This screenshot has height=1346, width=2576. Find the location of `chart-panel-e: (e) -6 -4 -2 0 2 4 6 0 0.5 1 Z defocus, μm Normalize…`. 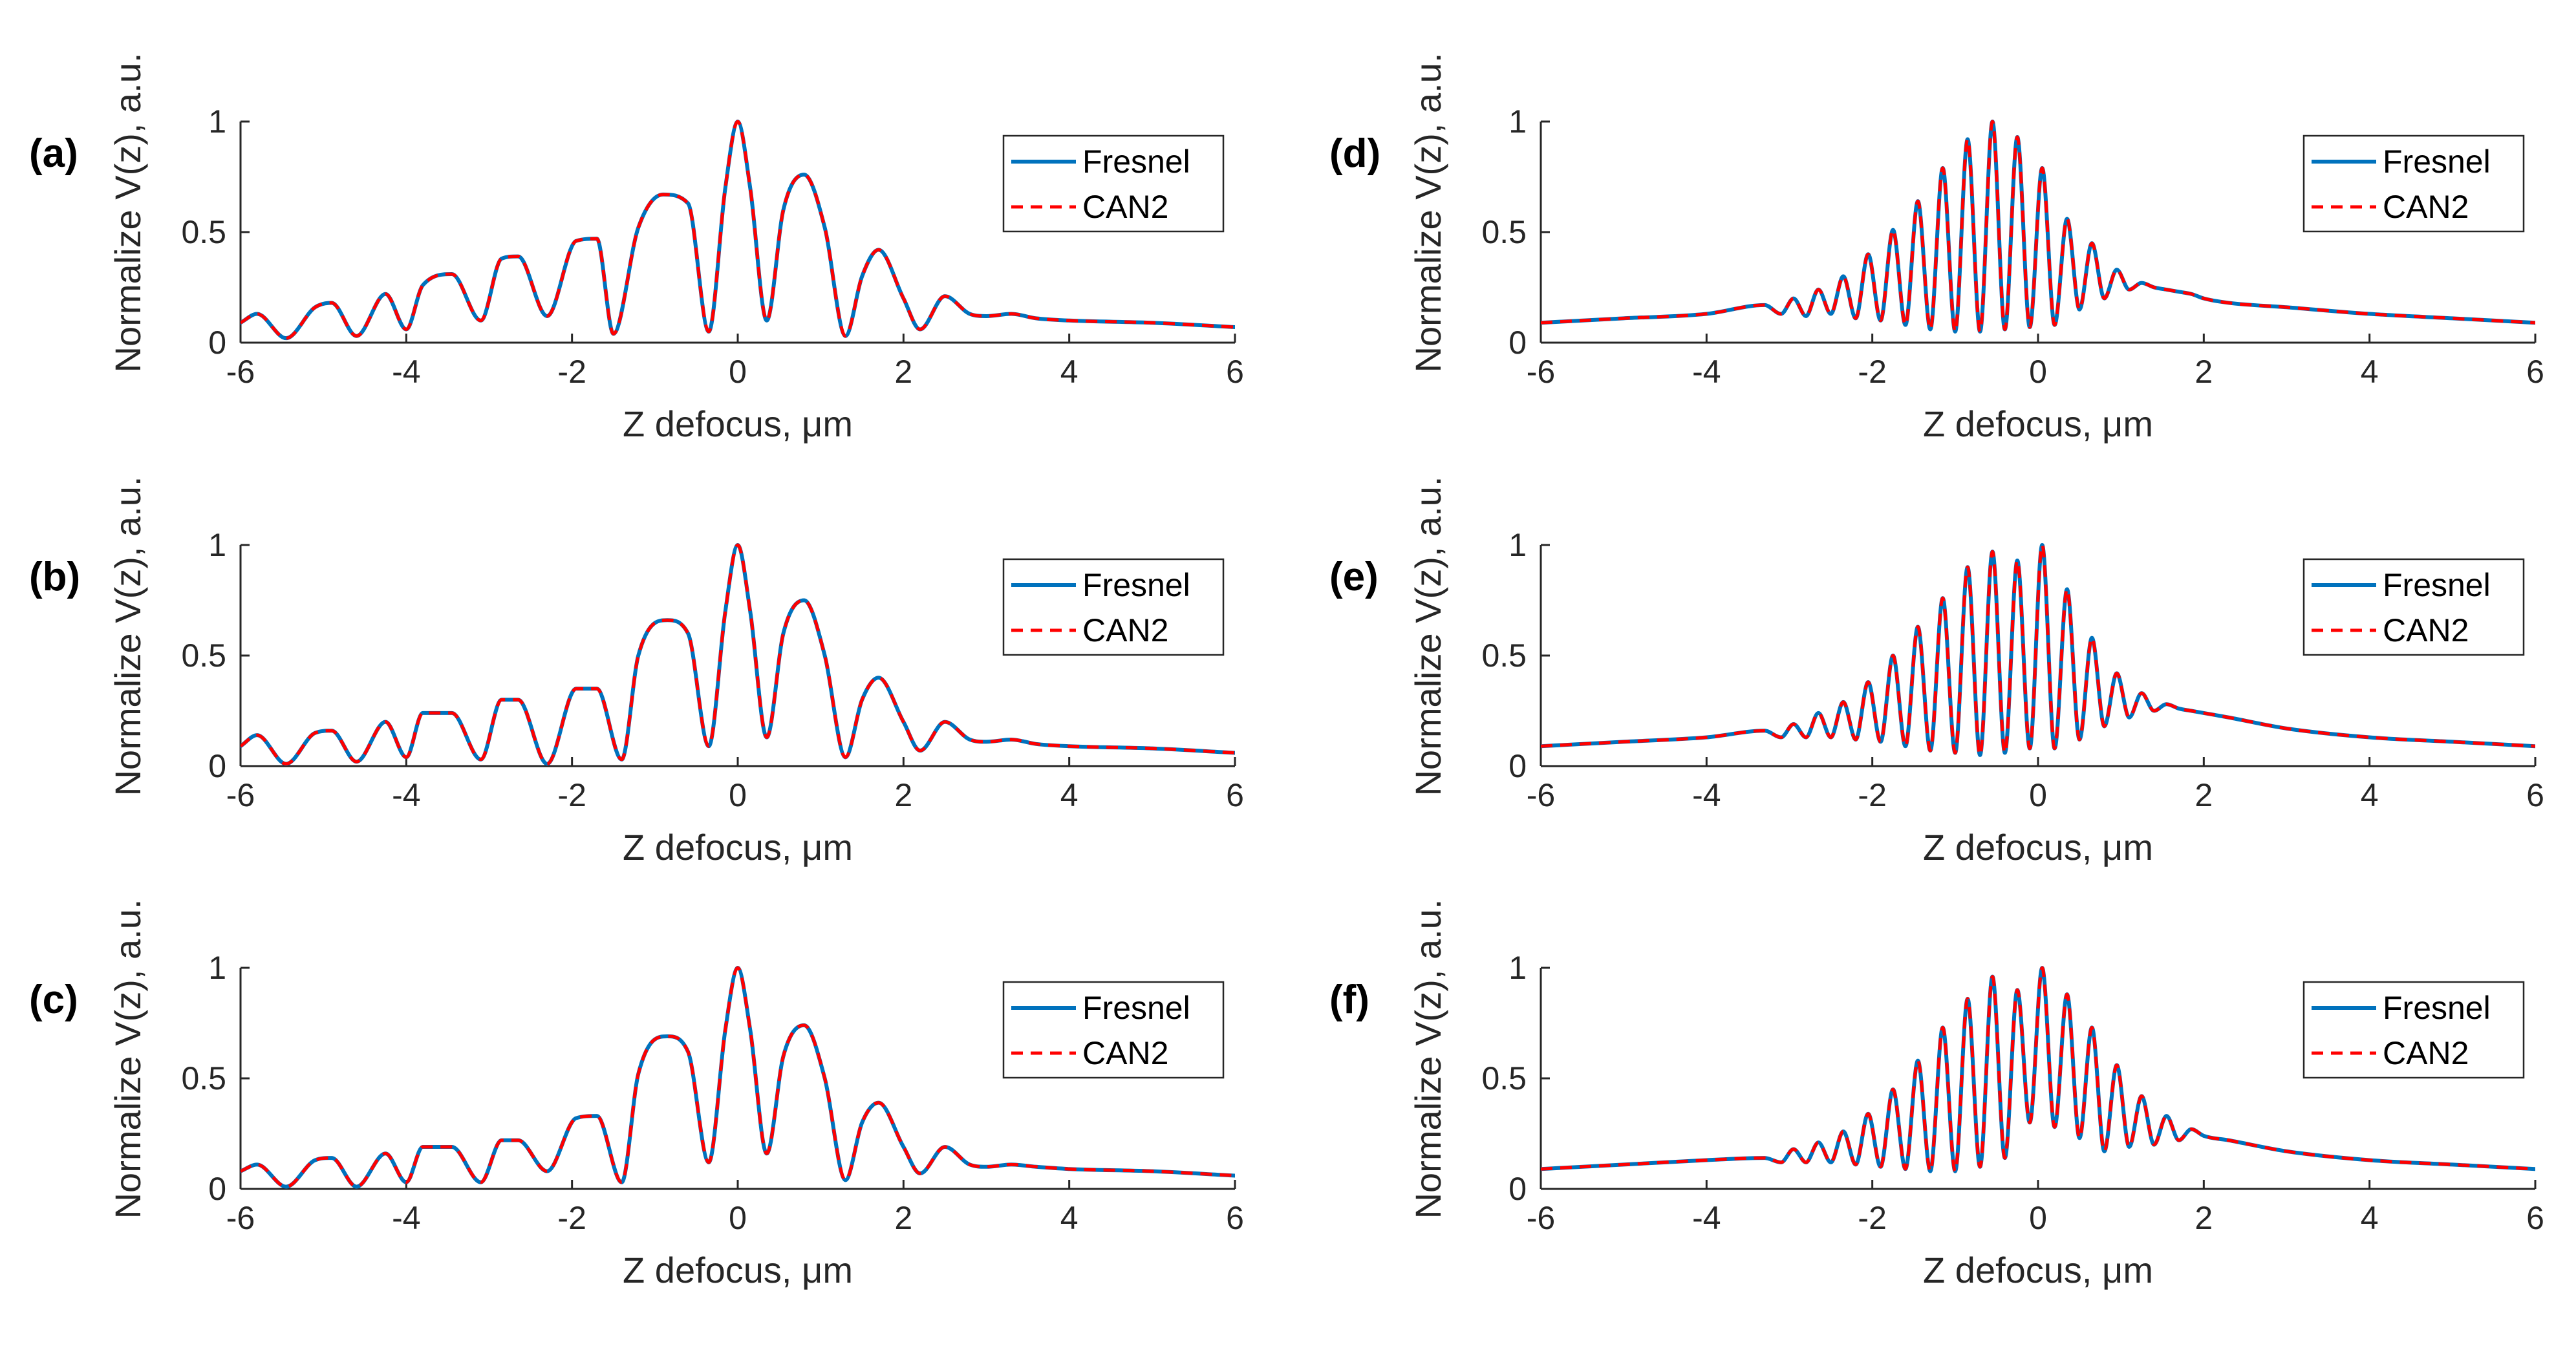

chart-panel-e: (e) -6 -4 -2 0 2 4 6 0 0.5 1 Z defocus, μm Normalize… is located at coordinates (1936, 672).